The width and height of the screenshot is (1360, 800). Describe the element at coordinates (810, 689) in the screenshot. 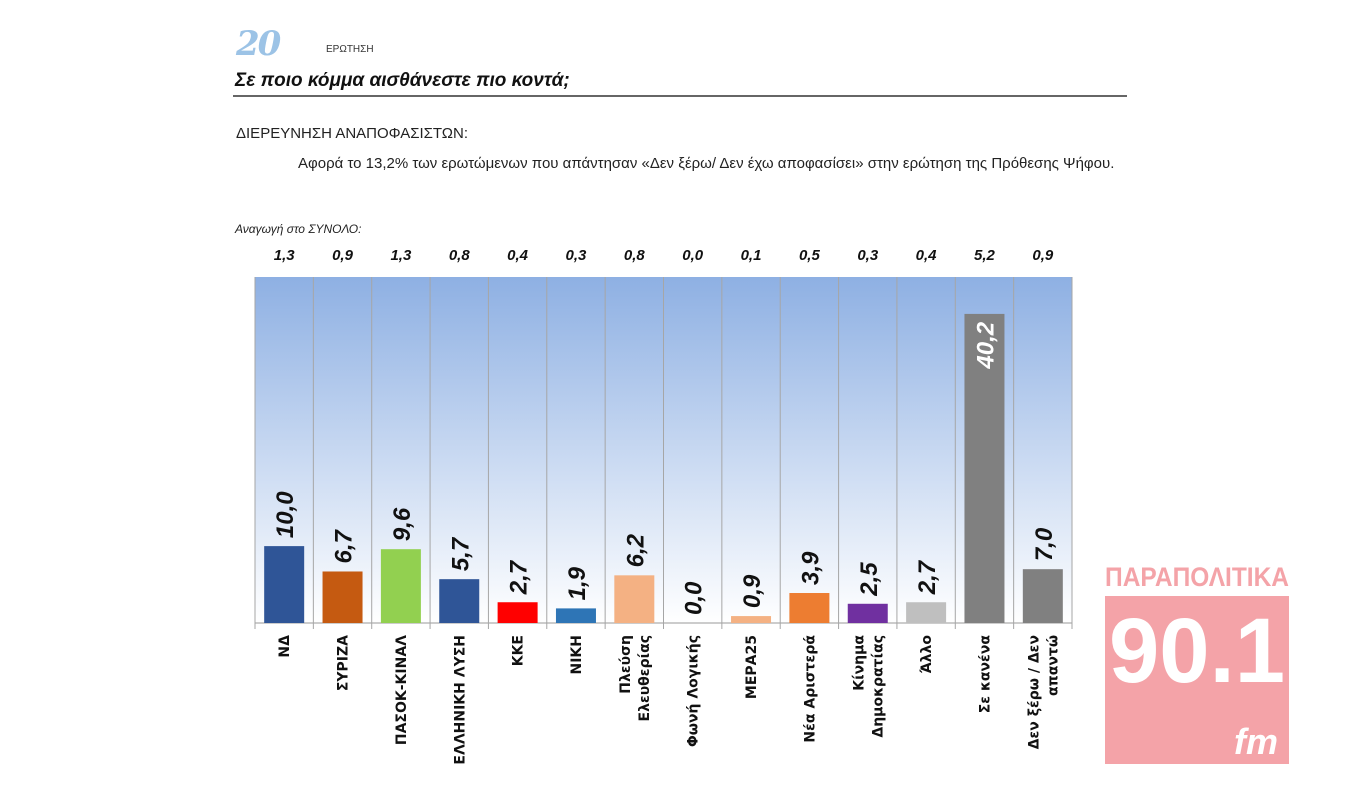

I see `category-label: Νέα Αριστερά` at that location.